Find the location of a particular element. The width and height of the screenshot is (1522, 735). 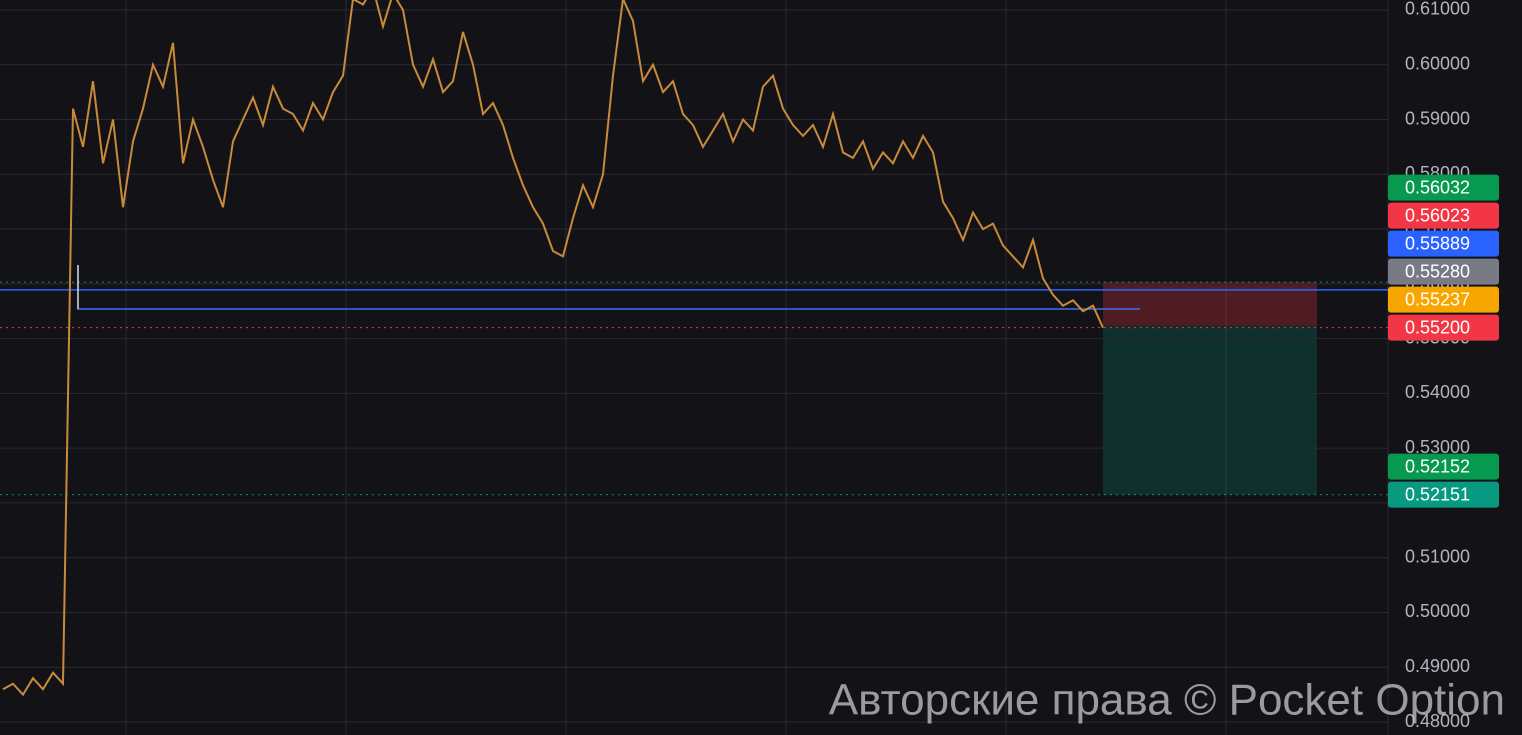

price-badge: 0.55280 is located at coordinates (1443, 271).